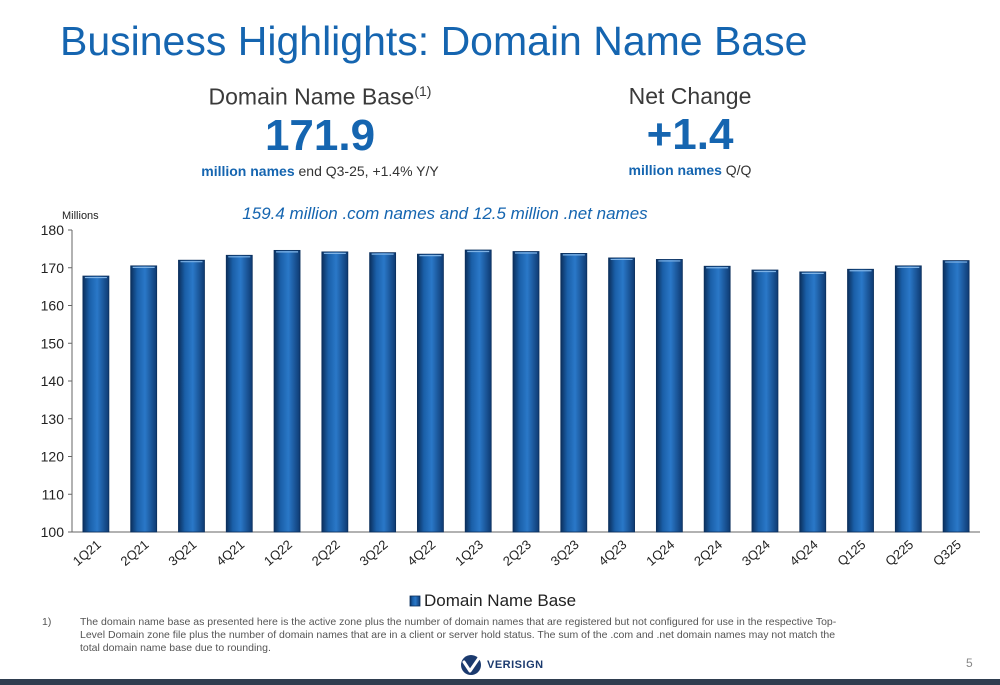  What do you see at coordinates (278, 553) in the screenshot?
I see `x-tick-label: 1Q22` at bounding box center [278, 553].